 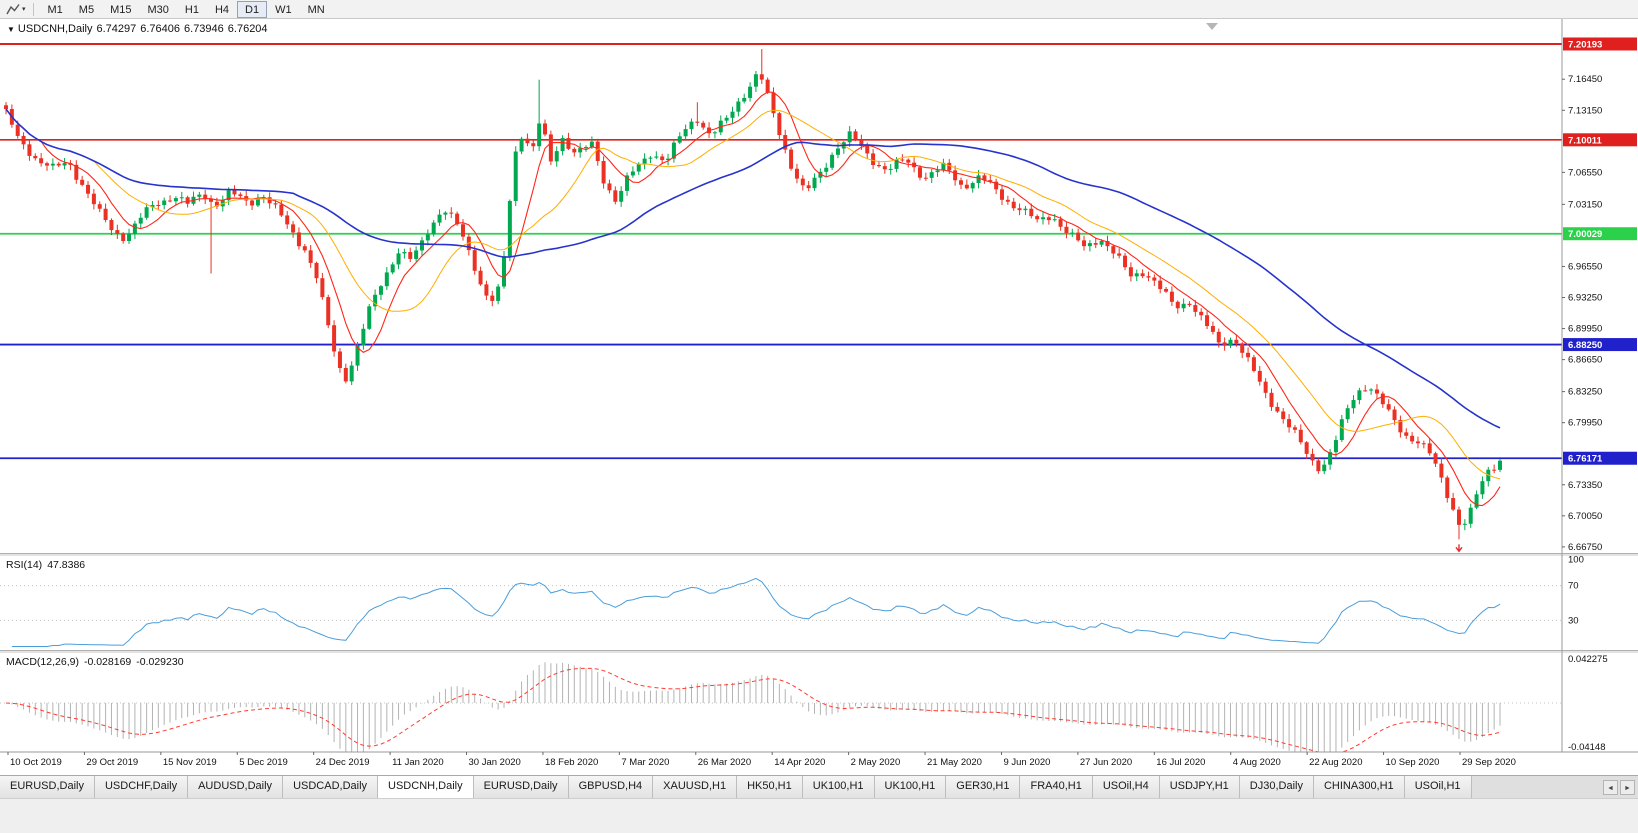 What do you see at coordinates (343, 762) in the screenshot?
I see `svg-text: 24 Dec 2019` at bounding box center [343, 762].